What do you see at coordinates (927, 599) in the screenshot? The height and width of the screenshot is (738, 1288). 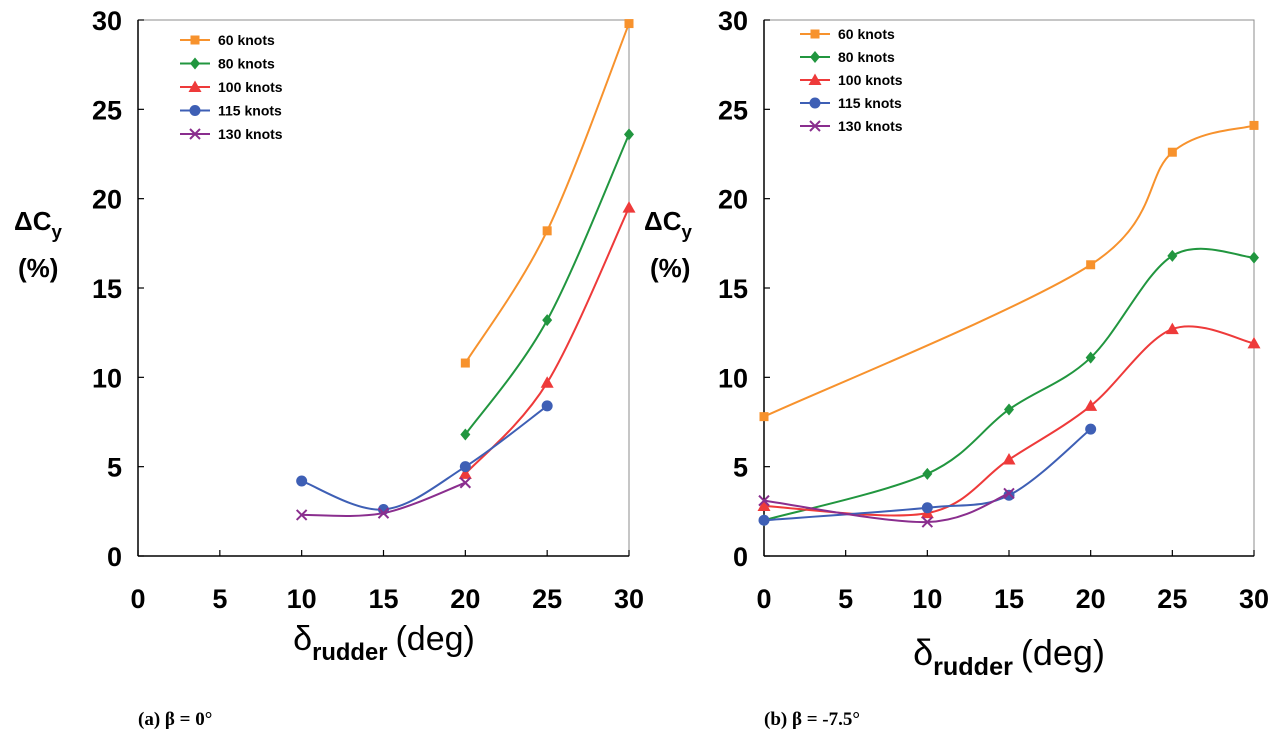 I see `x-tick-label: 10` at bounding box center [927, 599].